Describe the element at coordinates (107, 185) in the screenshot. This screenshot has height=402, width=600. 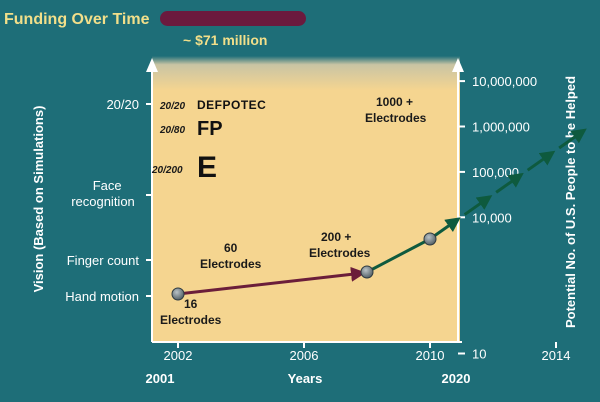
I see `left-tick-label-line: Face` at that location.